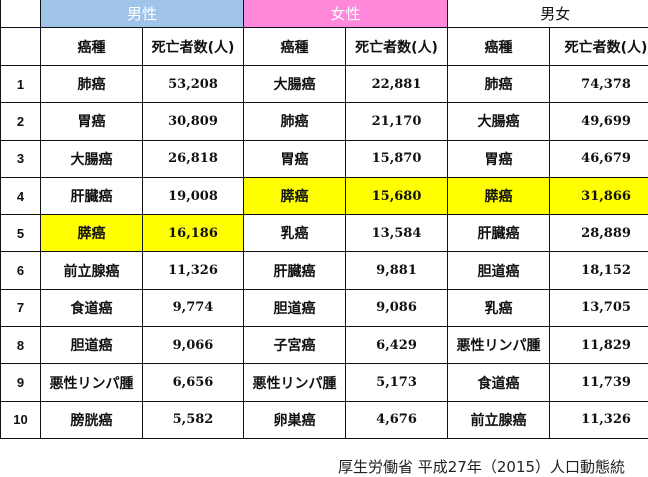 The image size is (648, 477). Describe the element at coordinates (499, 84) in the screenshot. I see `both-cancer-type-cell: 肺癌` at that location.